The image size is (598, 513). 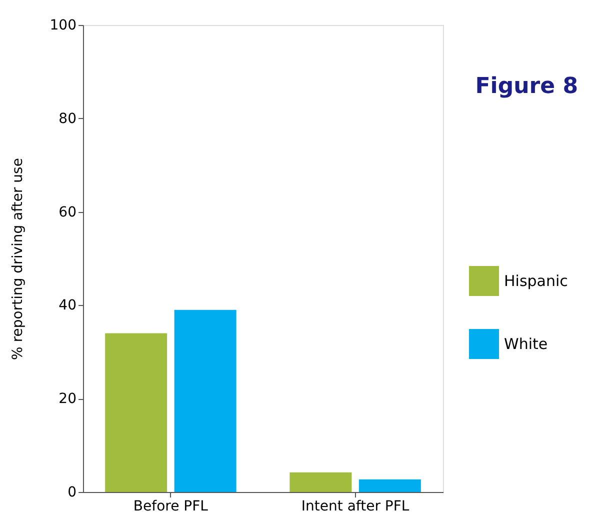 I want to click on y-tick-label: 60, so click(x=67, y=212).